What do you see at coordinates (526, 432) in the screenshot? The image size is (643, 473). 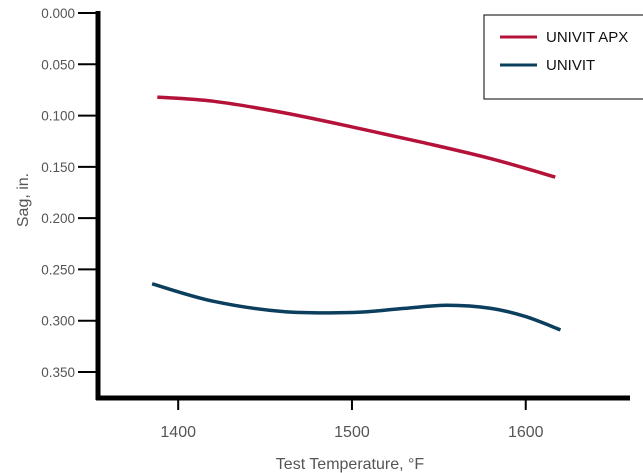 I see `x-tick-label: 1600` at bounding box center [526, 432].